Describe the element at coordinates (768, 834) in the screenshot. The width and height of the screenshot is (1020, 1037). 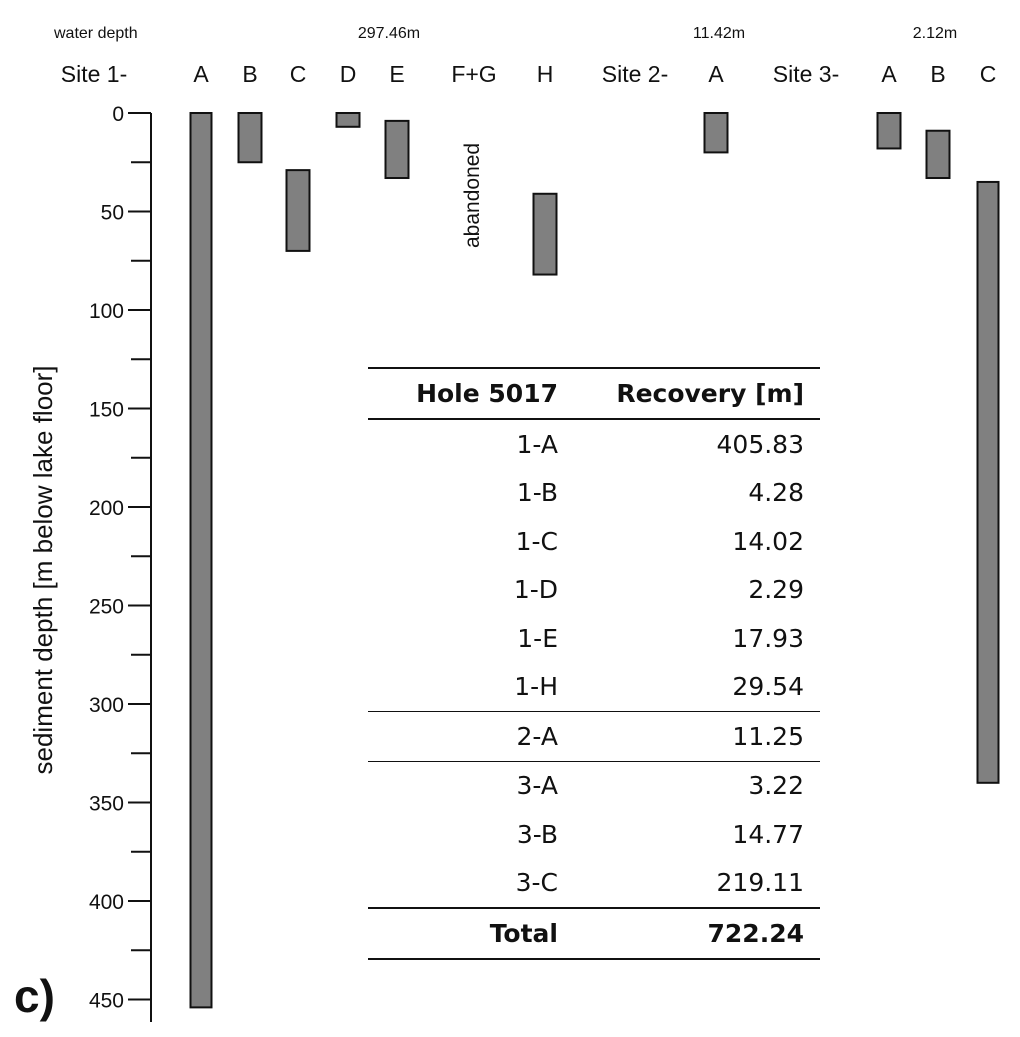
I see `recovery-cell: 14.77` at that location.